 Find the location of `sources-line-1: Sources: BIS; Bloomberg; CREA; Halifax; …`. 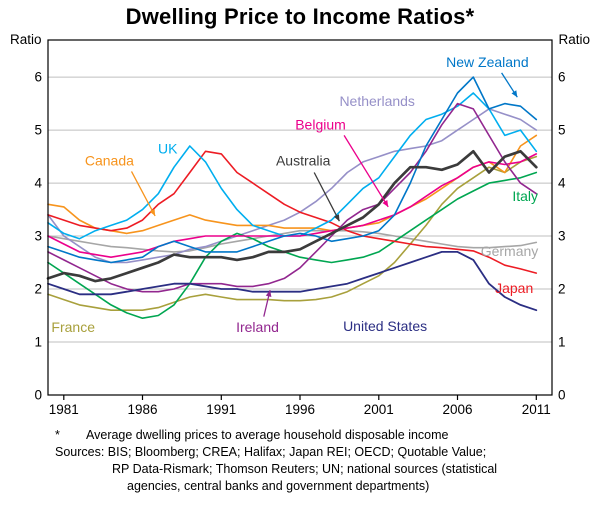

sources-line-1: Sources: BIS; Bloomberg; CREA; Halifax; … is located at coordinates (271, 452).